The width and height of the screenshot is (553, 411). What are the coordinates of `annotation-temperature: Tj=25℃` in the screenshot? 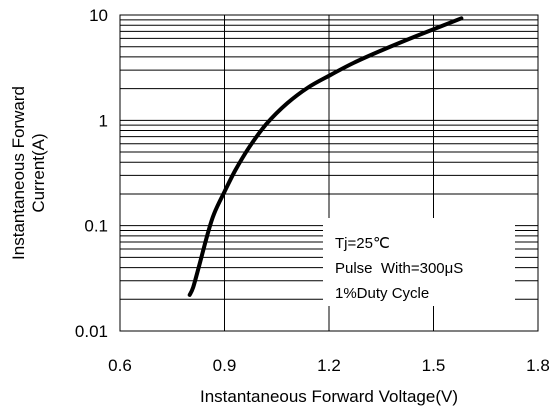 It's located at (362, 243).